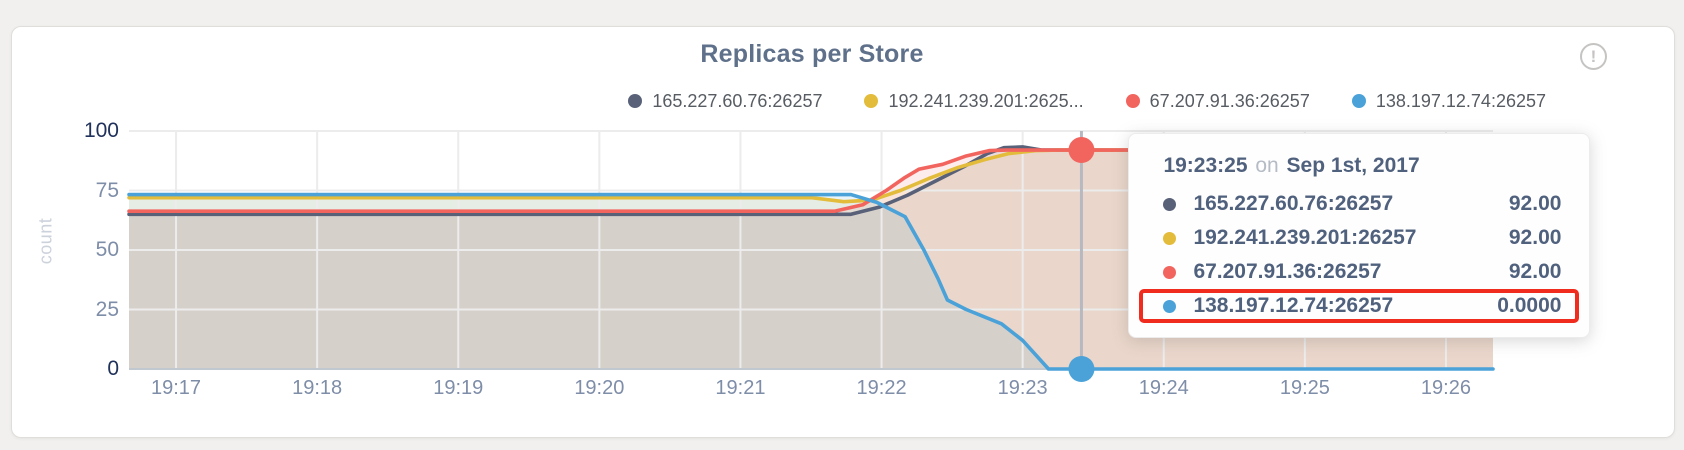  What do you see at coordinates (1205, 165) in the screenshot?
I see `tooltip-time: 19:23:25` at bounding box center [1205, 165].